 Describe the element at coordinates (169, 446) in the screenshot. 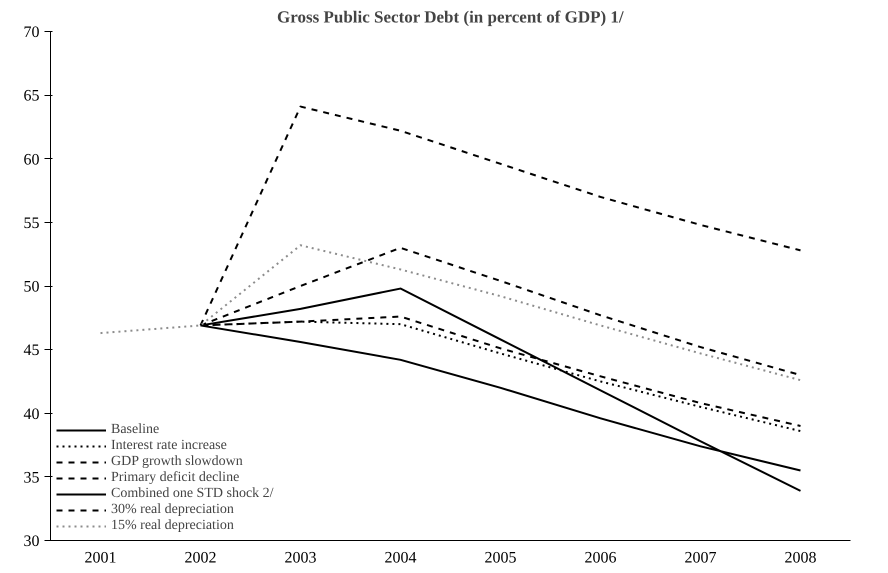

I see `legend-label: Interest rate increase` at that location.